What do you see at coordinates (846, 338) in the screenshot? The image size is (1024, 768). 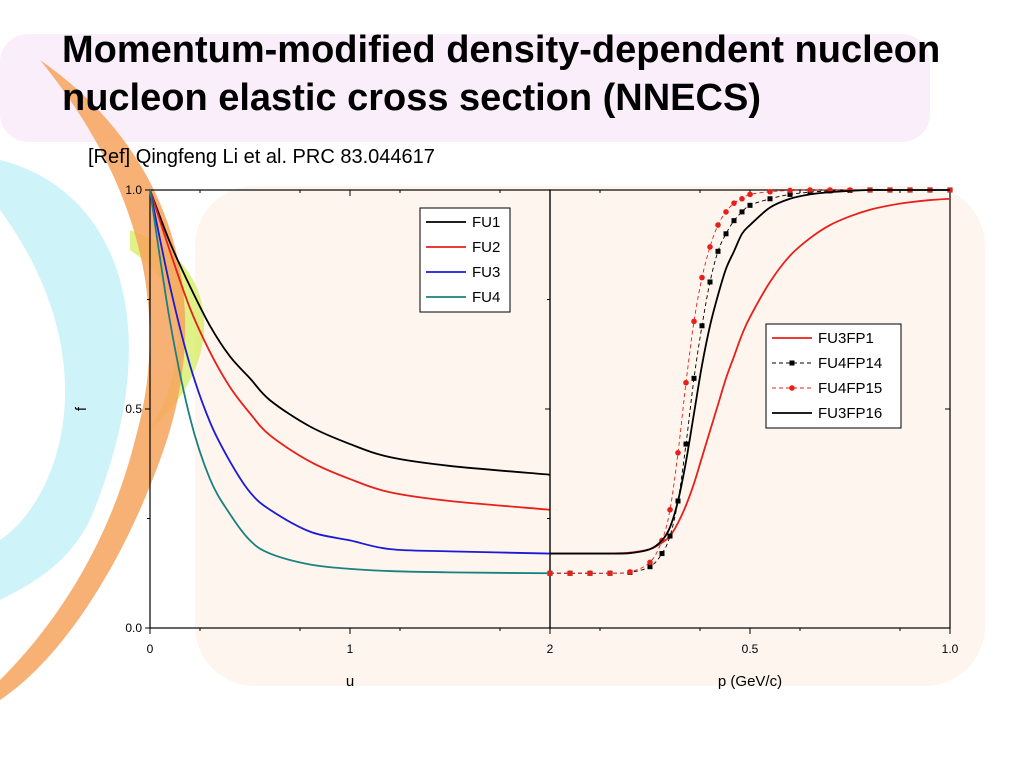 I see `legend-label: FU3FP1` at bounding box center [846, 338].